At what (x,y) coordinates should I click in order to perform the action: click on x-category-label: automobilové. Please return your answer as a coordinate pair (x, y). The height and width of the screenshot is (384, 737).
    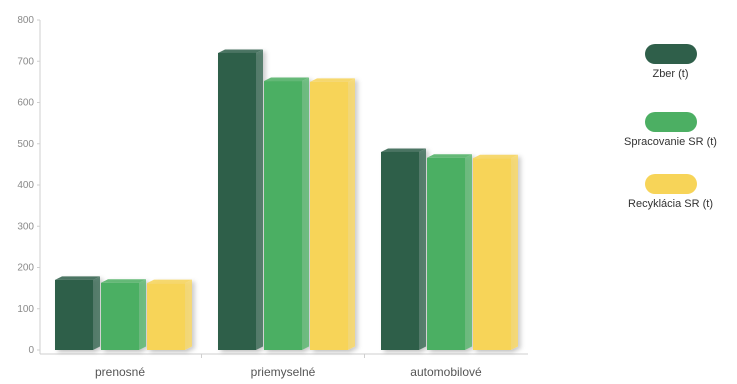
    Looking at the image, I should click on (446, 372).